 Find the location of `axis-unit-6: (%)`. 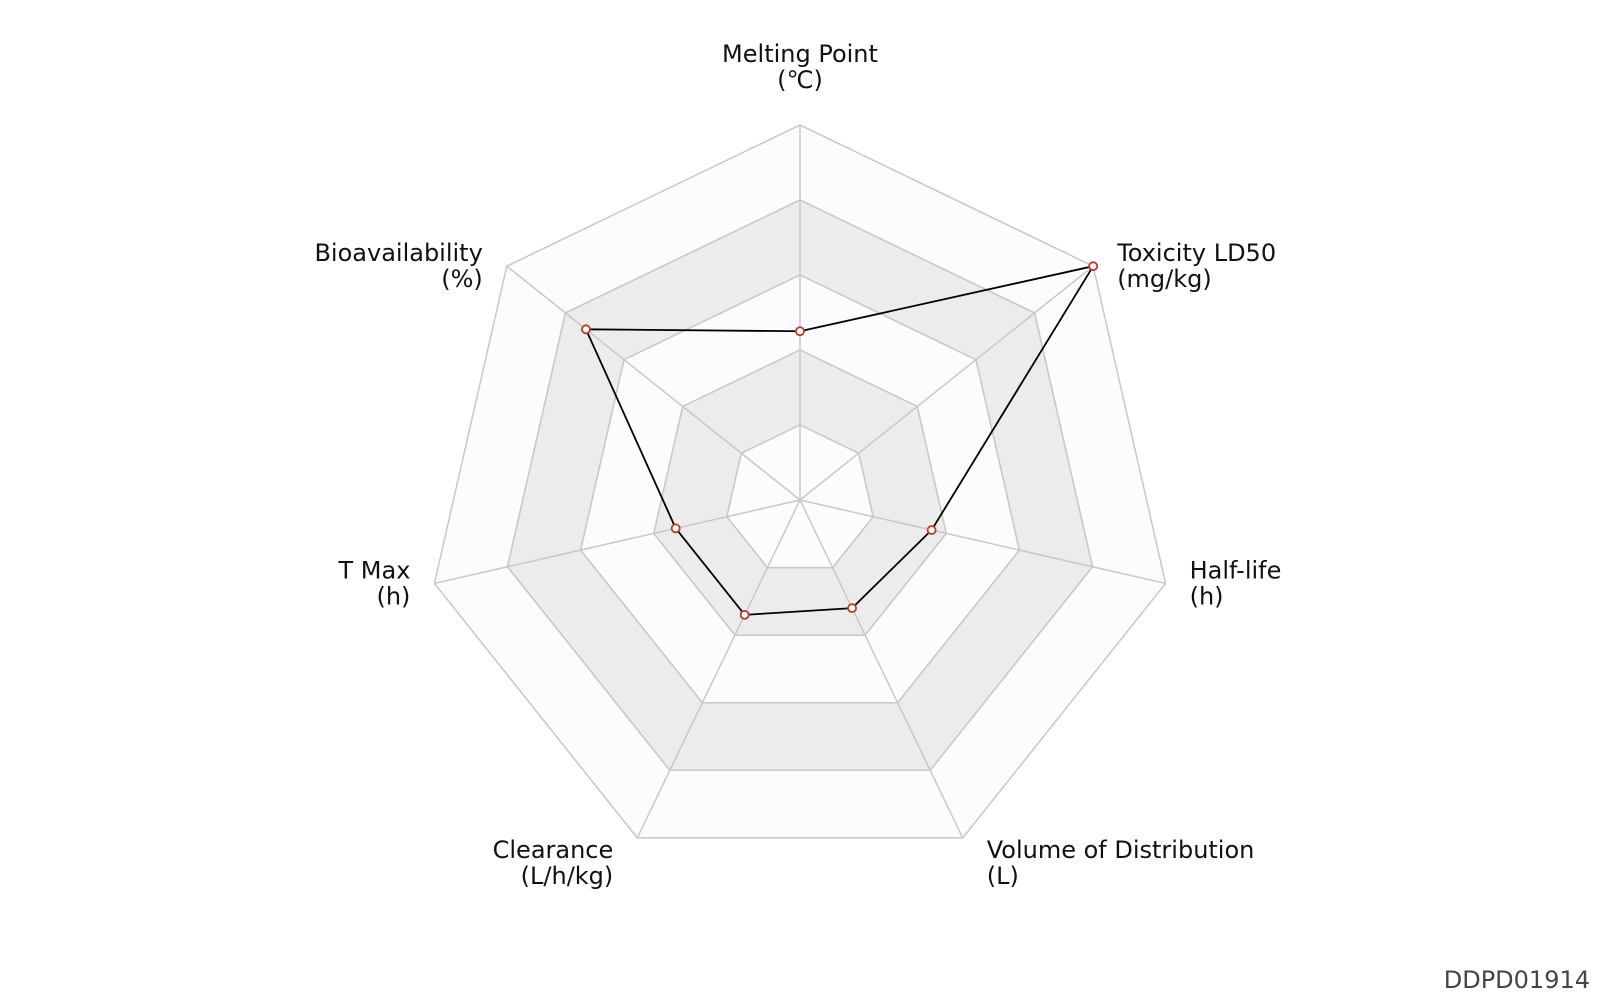

axis-unit-6: (%) is located at coordinates (462, 279).